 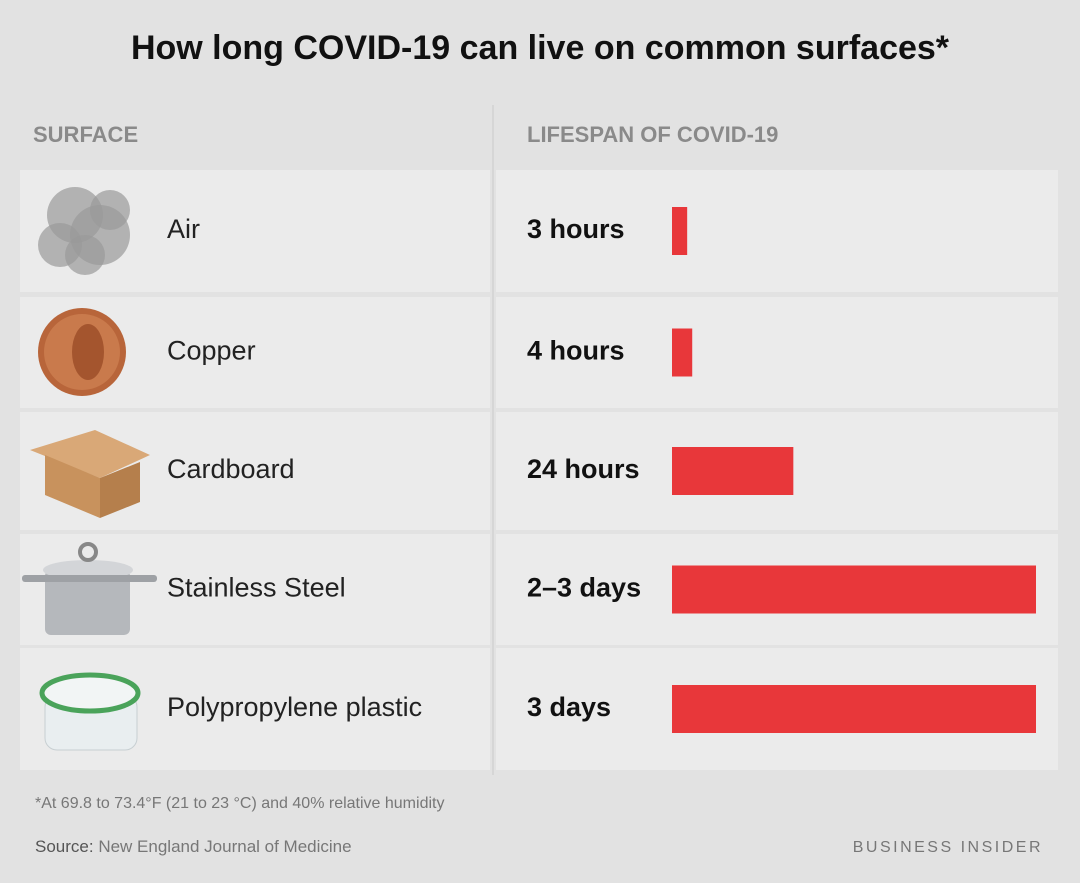 I want to click on category-label: Polypropylene plastic, so click(x=294, y=707).